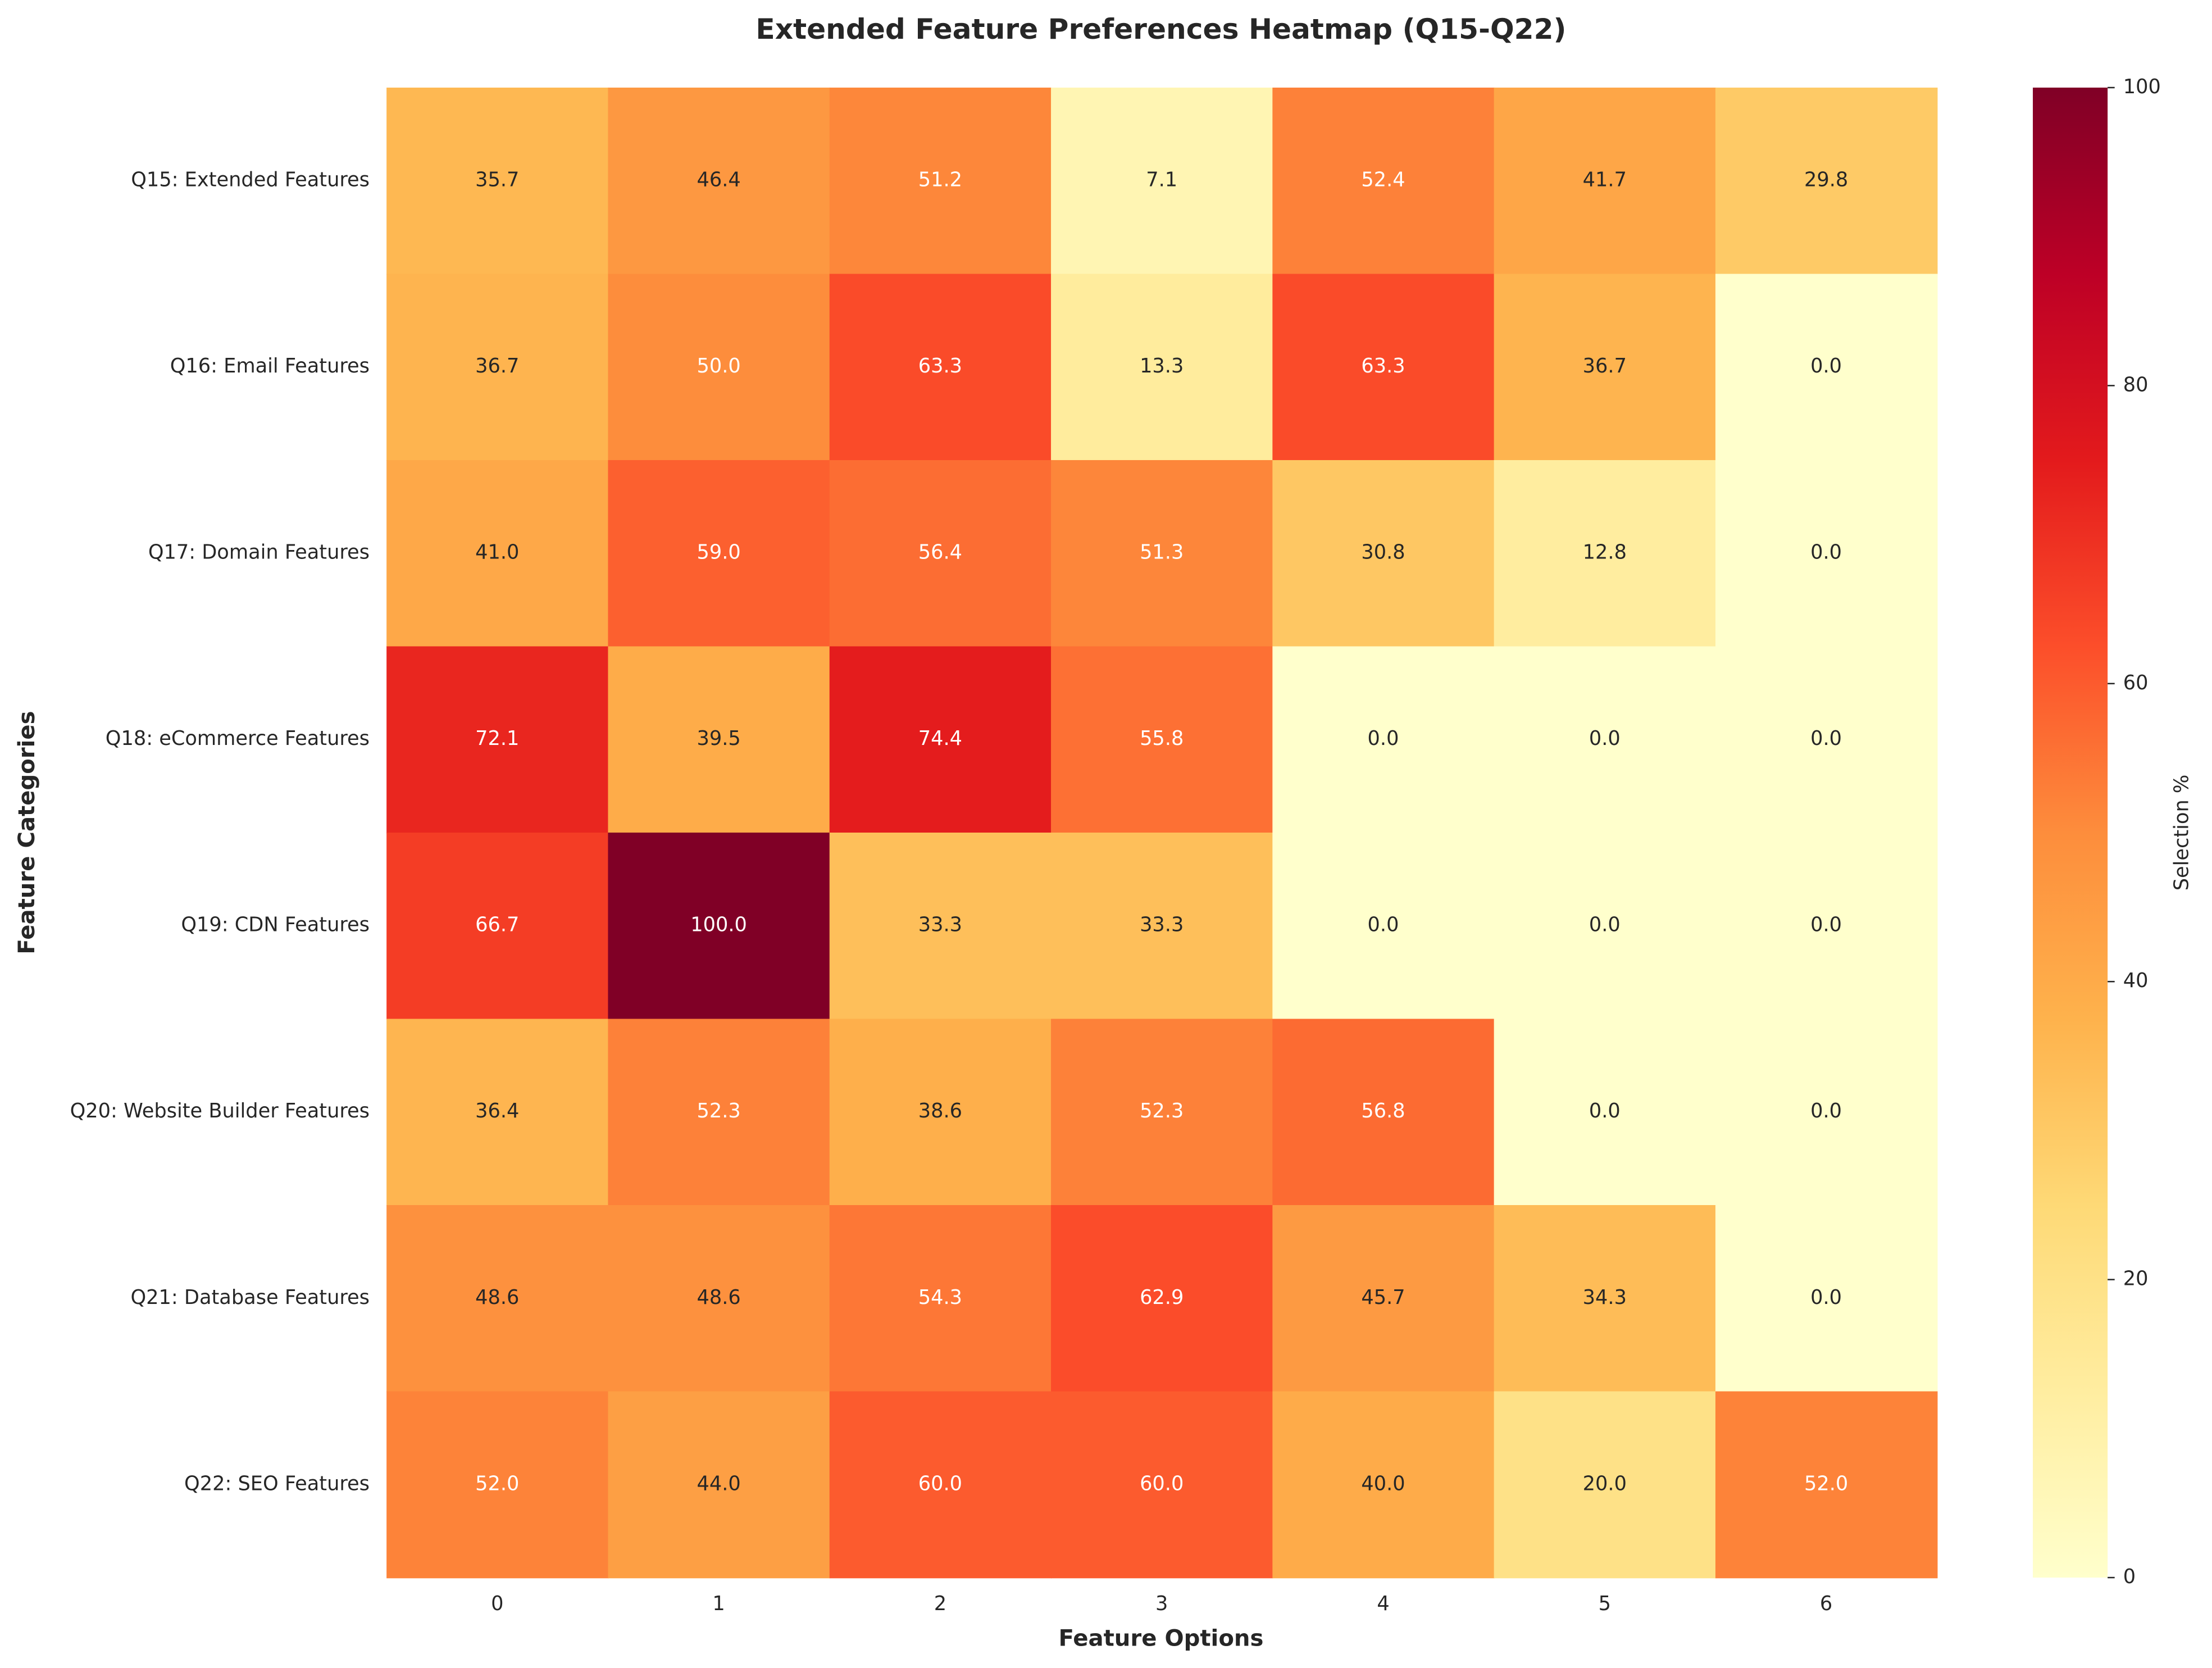  What do you see at coordinates (1383, 1483) in the screenshot?
I see `cell-label: 40.0` at bounding box center [1383, 1483].